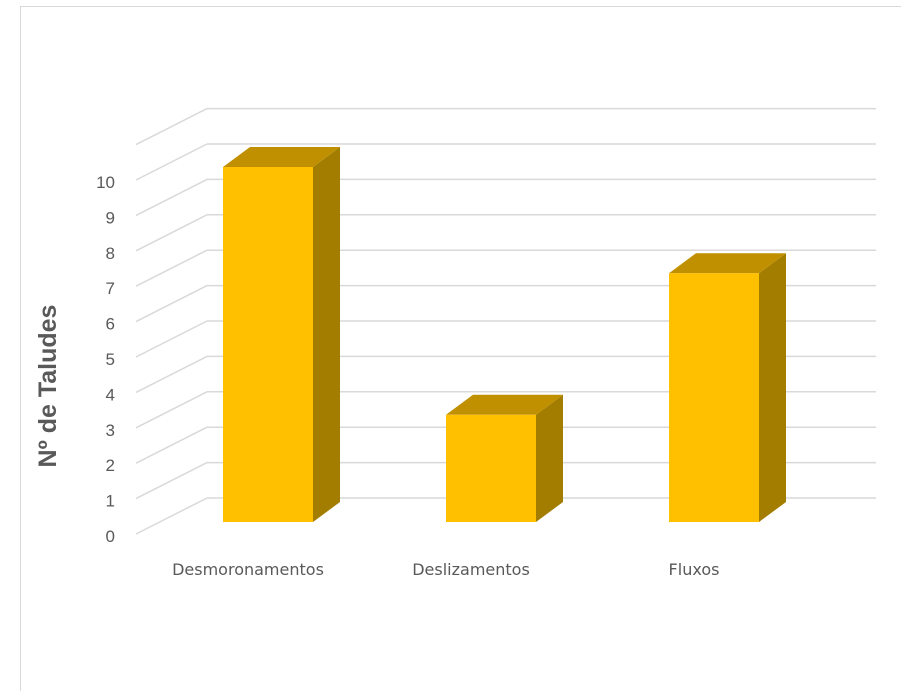  I want to click on bar-desmoronamentos, so click(281, 334).